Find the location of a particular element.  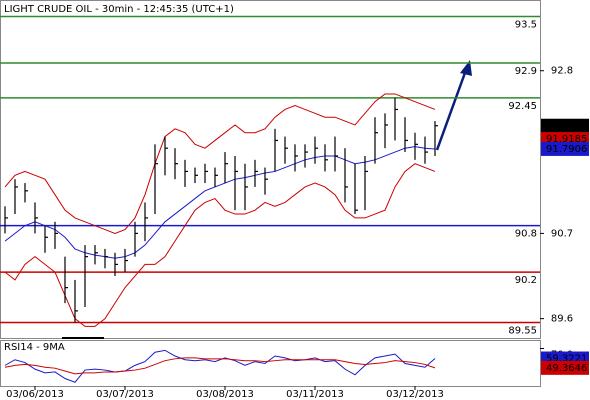

x-tick-label: 03/12/2013 is located at coordinates (415, 394).